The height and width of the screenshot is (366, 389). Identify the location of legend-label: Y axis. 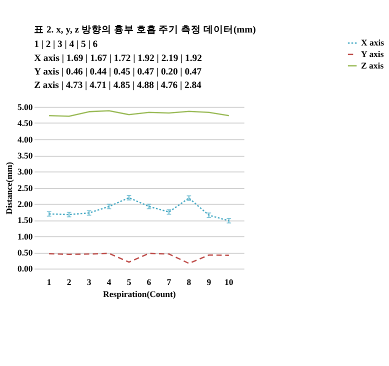
(372, 54).